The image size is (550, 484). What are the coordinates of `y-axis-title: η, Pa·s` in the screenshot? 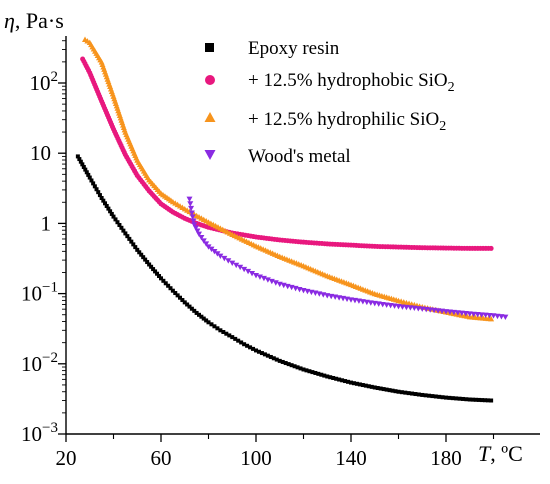 It's located at (34, 20).